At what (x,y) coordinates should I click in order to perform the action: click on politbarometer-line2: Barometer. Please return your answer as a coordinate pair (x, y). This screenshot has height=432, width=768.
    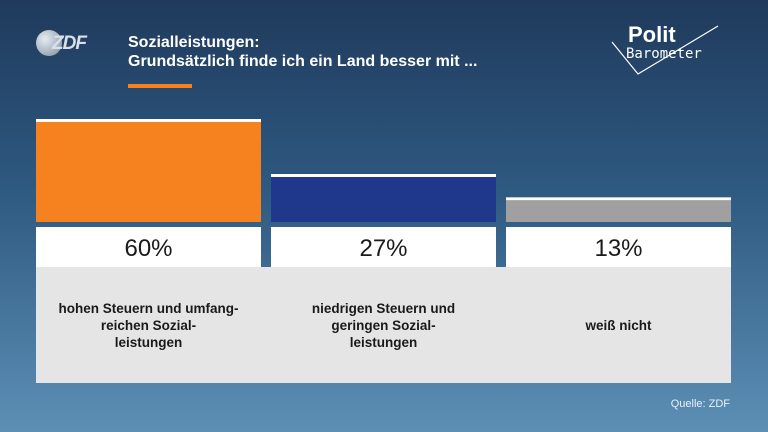
    Looking at the image, I should click on (664, 54).